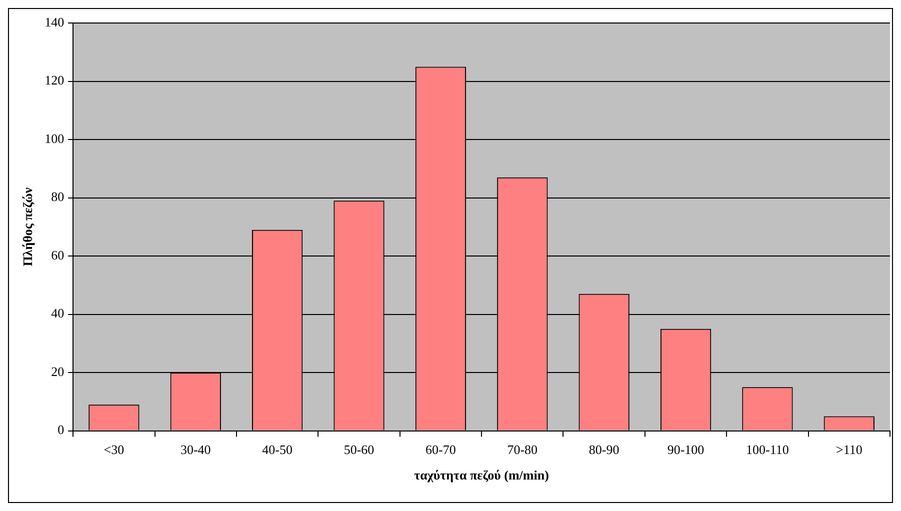 This screenshot has width=901, height=511. I want to click on y-tick-label: 60, so click(57, 254).